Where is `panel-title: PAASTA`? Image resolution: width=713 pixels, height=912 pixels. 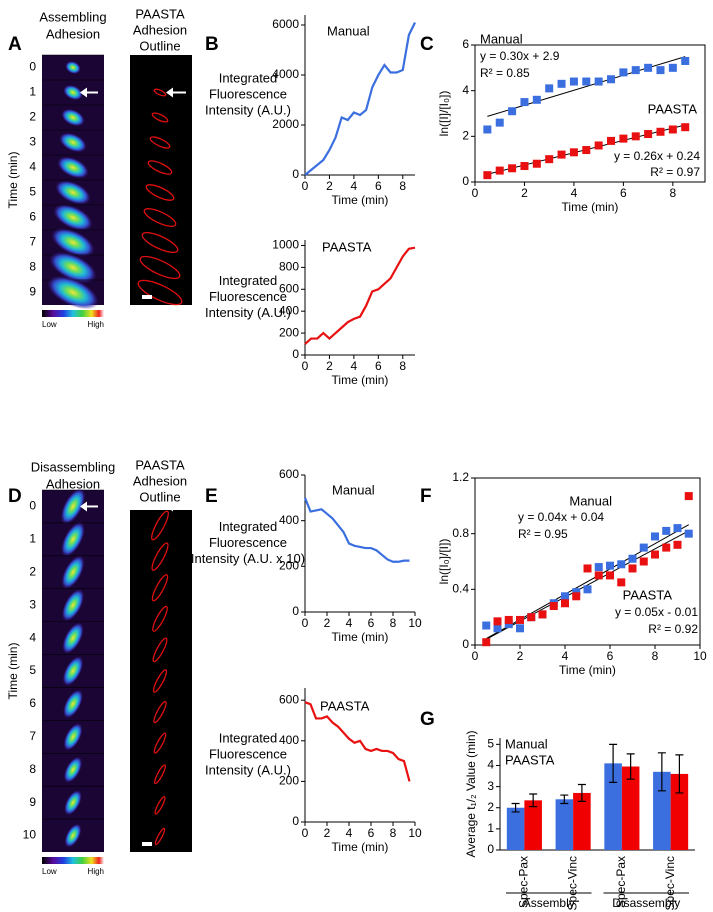 panel-title: PAASTA is located at coordinates (160, 13).